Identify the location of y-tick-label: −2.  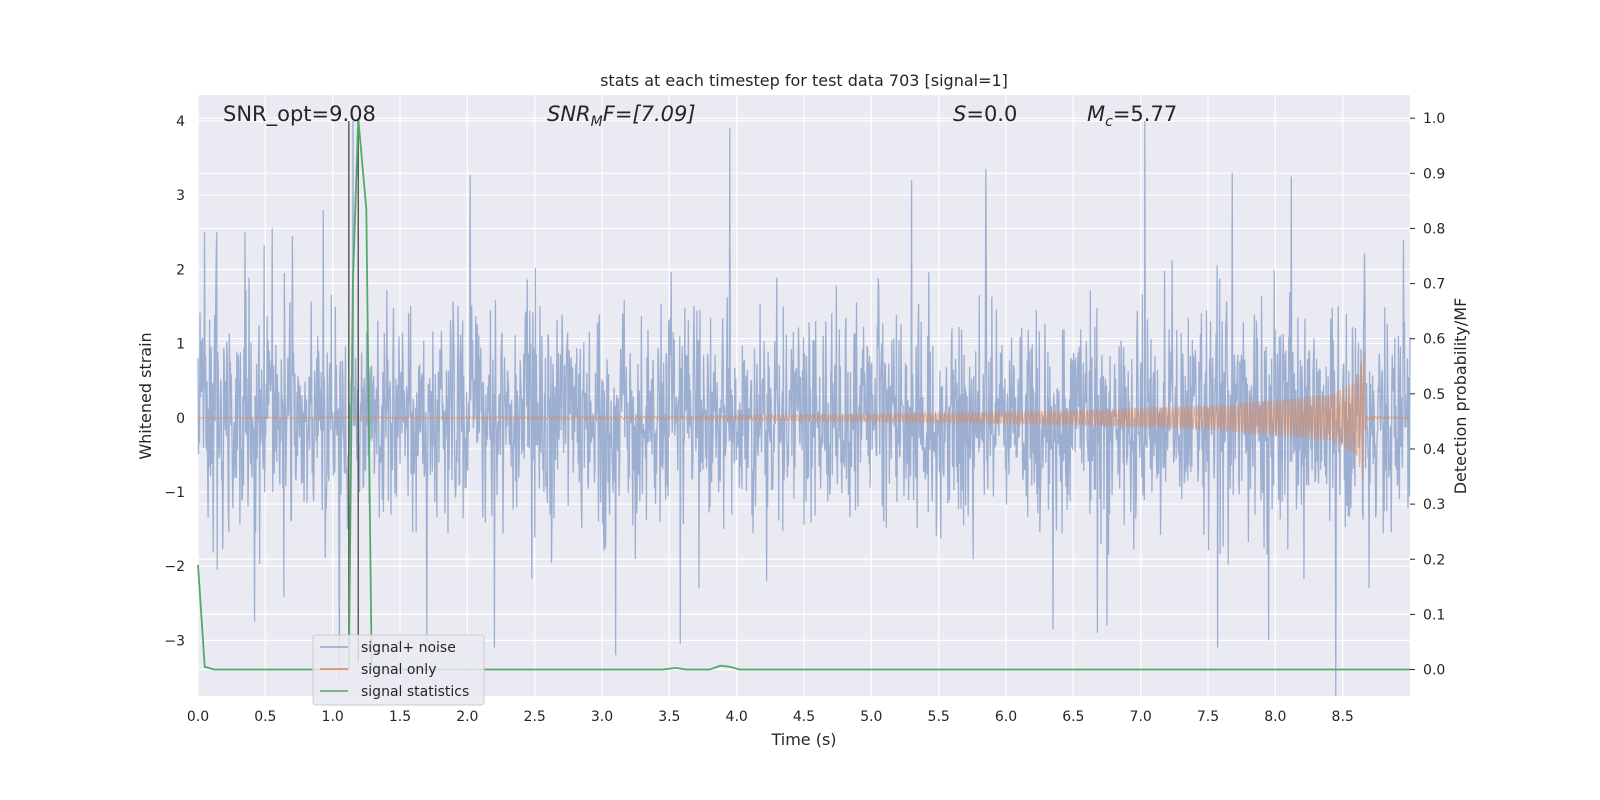
(174, 567).